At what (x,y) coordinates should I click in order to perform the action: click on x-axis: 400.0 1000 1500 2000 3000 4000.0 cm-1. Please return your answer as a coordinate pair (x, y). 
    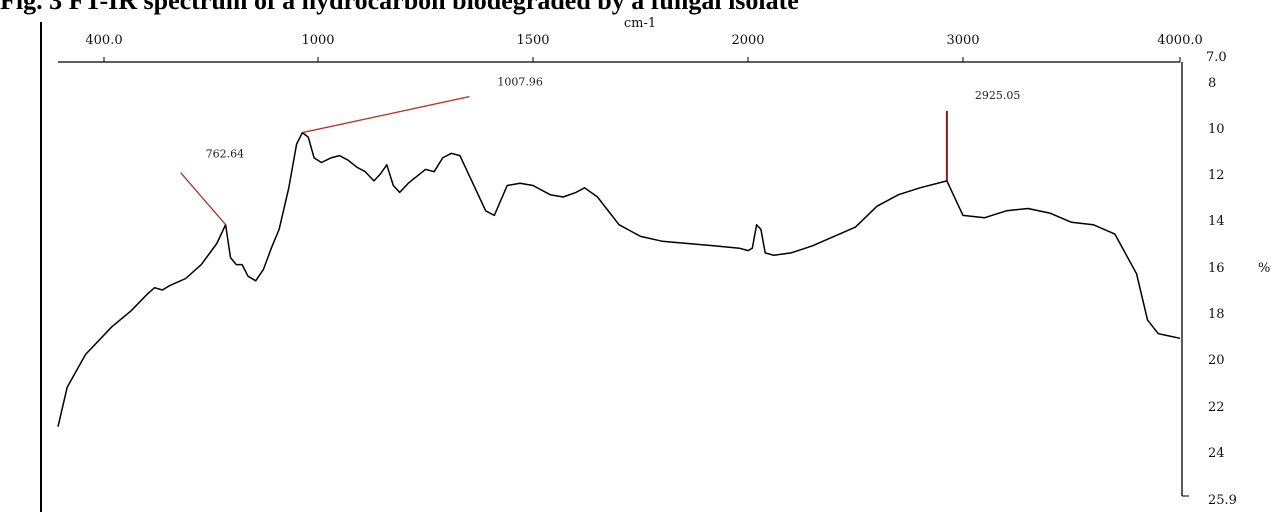
    Looking at the image, I should click on (630, 39).